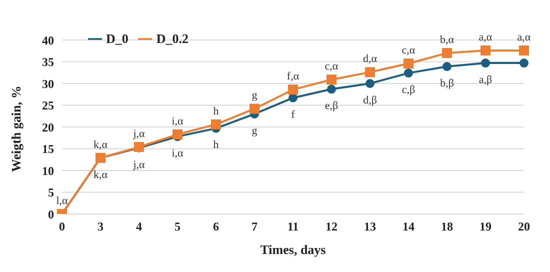 The width and height of the screenshot is (550, 272). Describe the element at coordinates (177, 227) in the screenshot. I see `x-tick-label: 5` at that location.